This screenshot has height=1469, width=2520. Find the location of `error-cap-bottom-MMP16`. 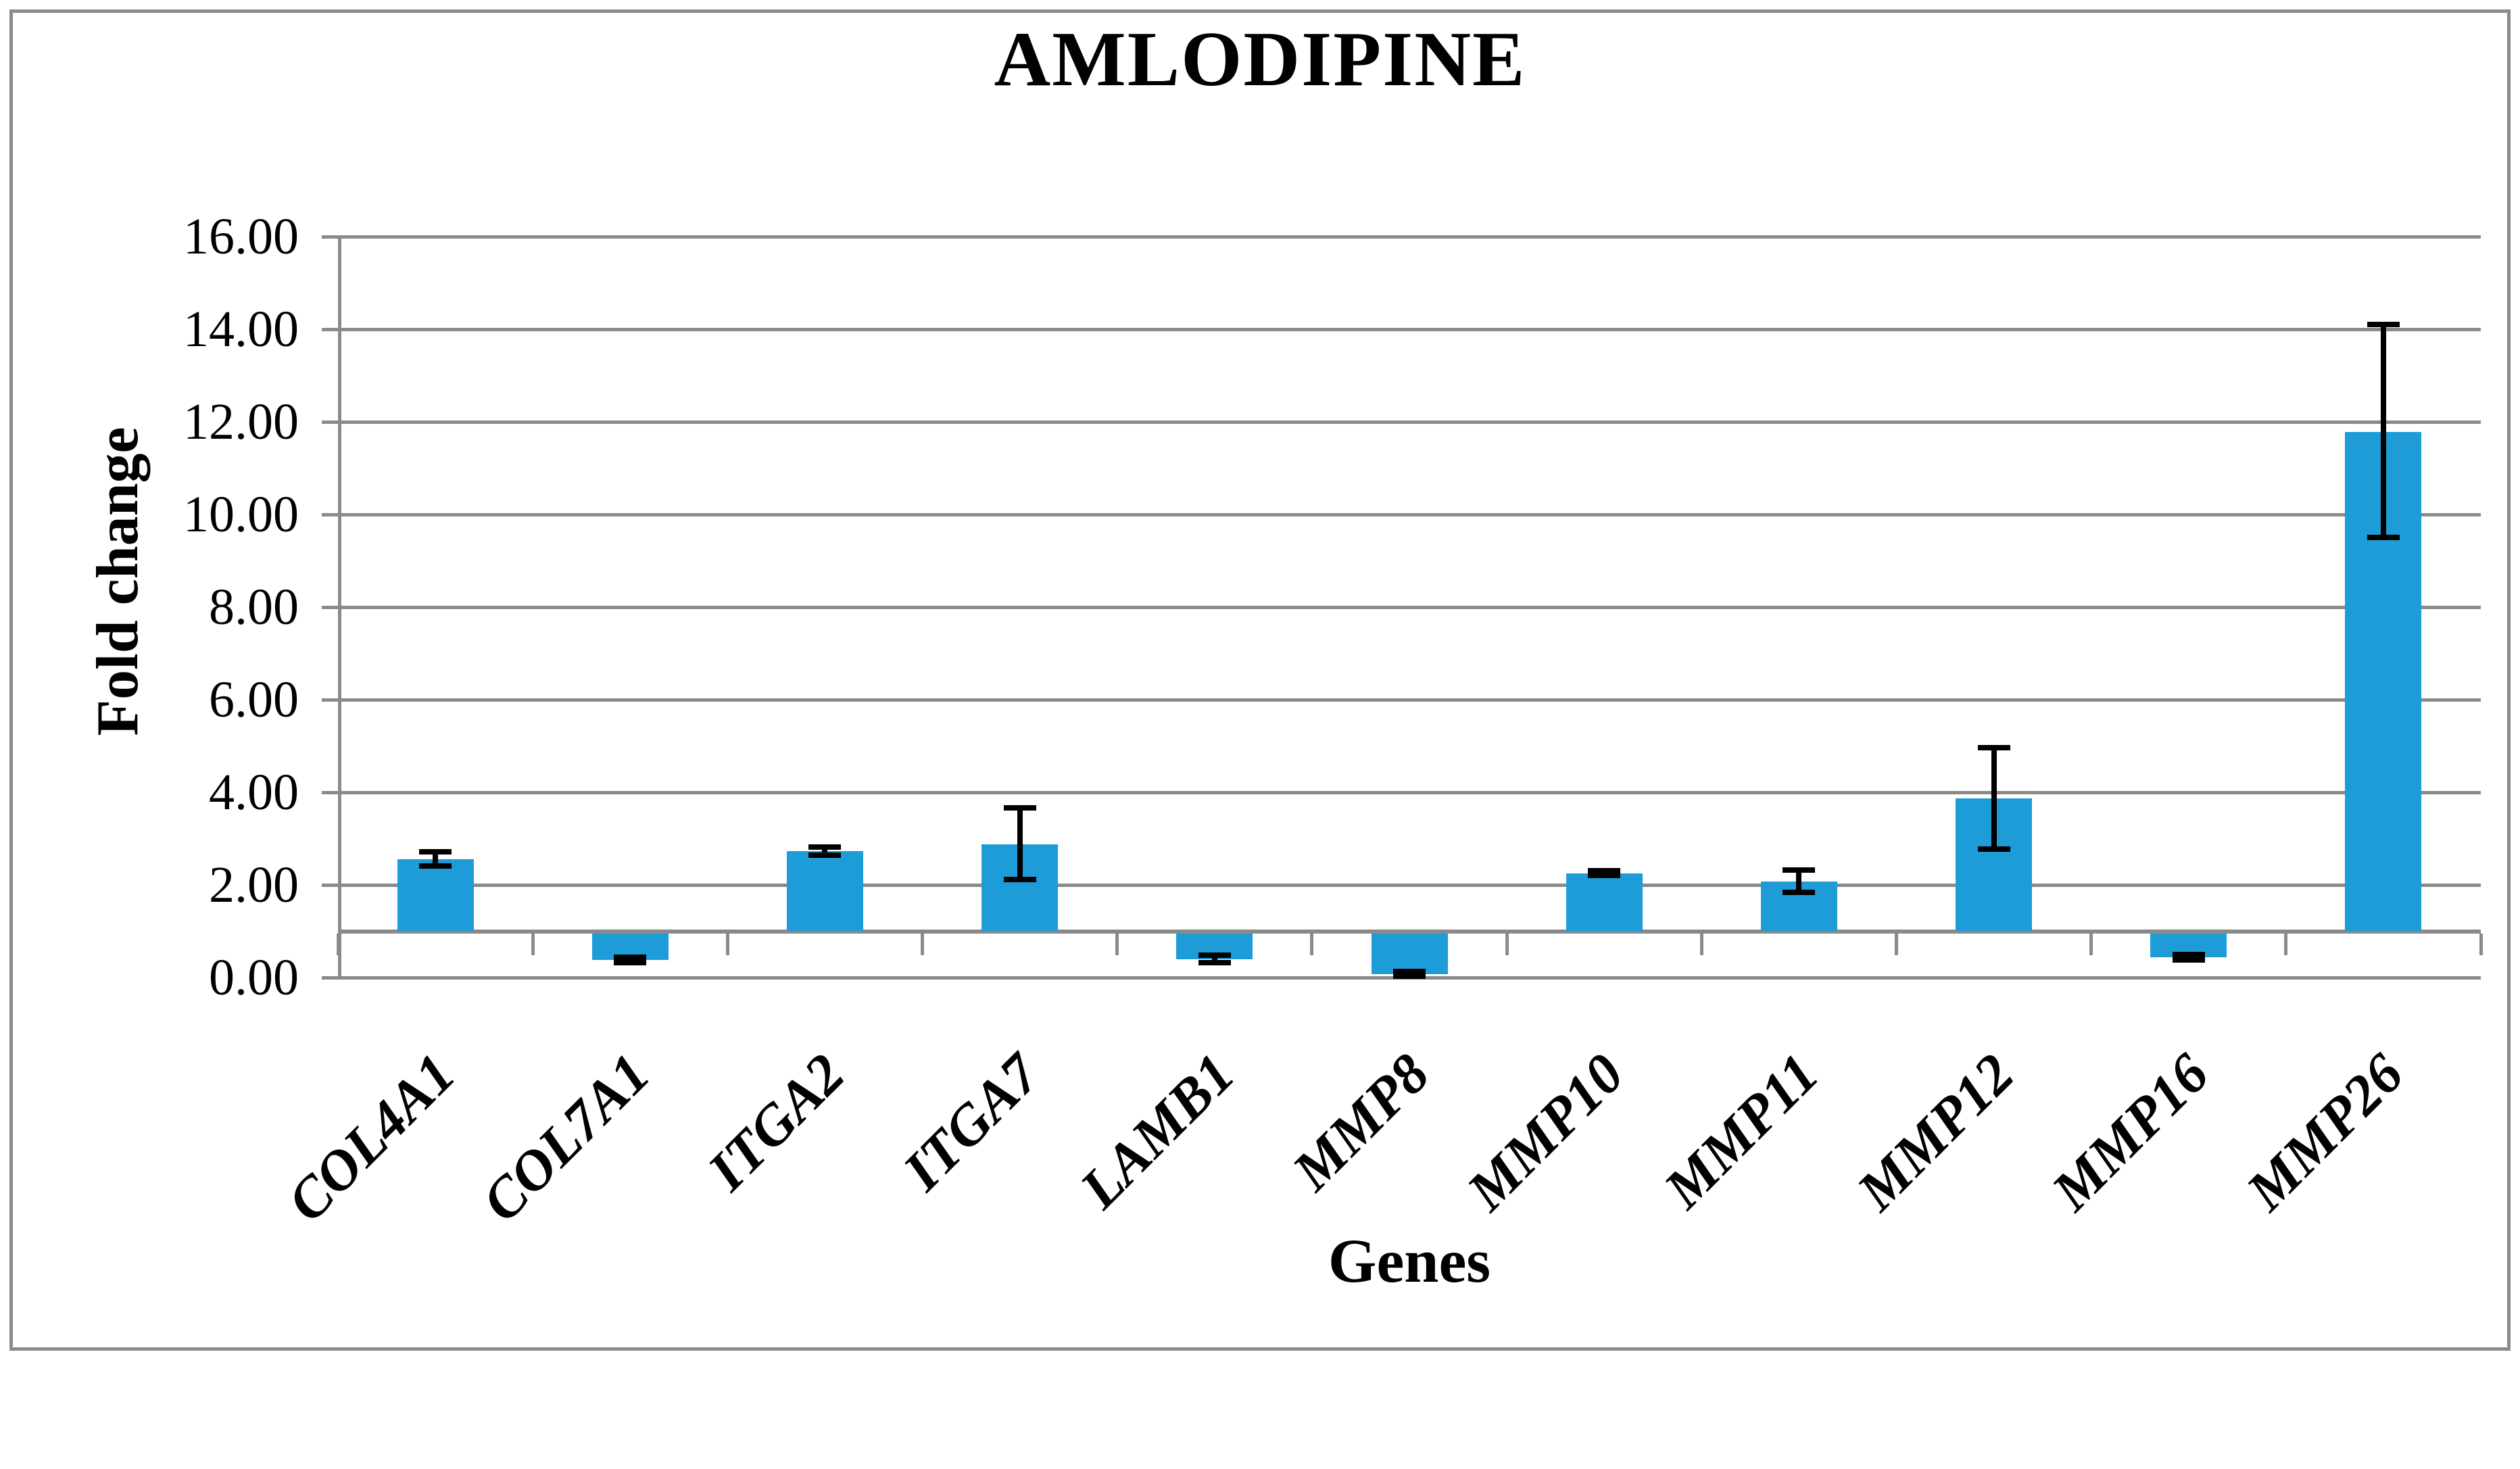

error-cap-bottom-MMP16 is located at coordinates (2188, 960).